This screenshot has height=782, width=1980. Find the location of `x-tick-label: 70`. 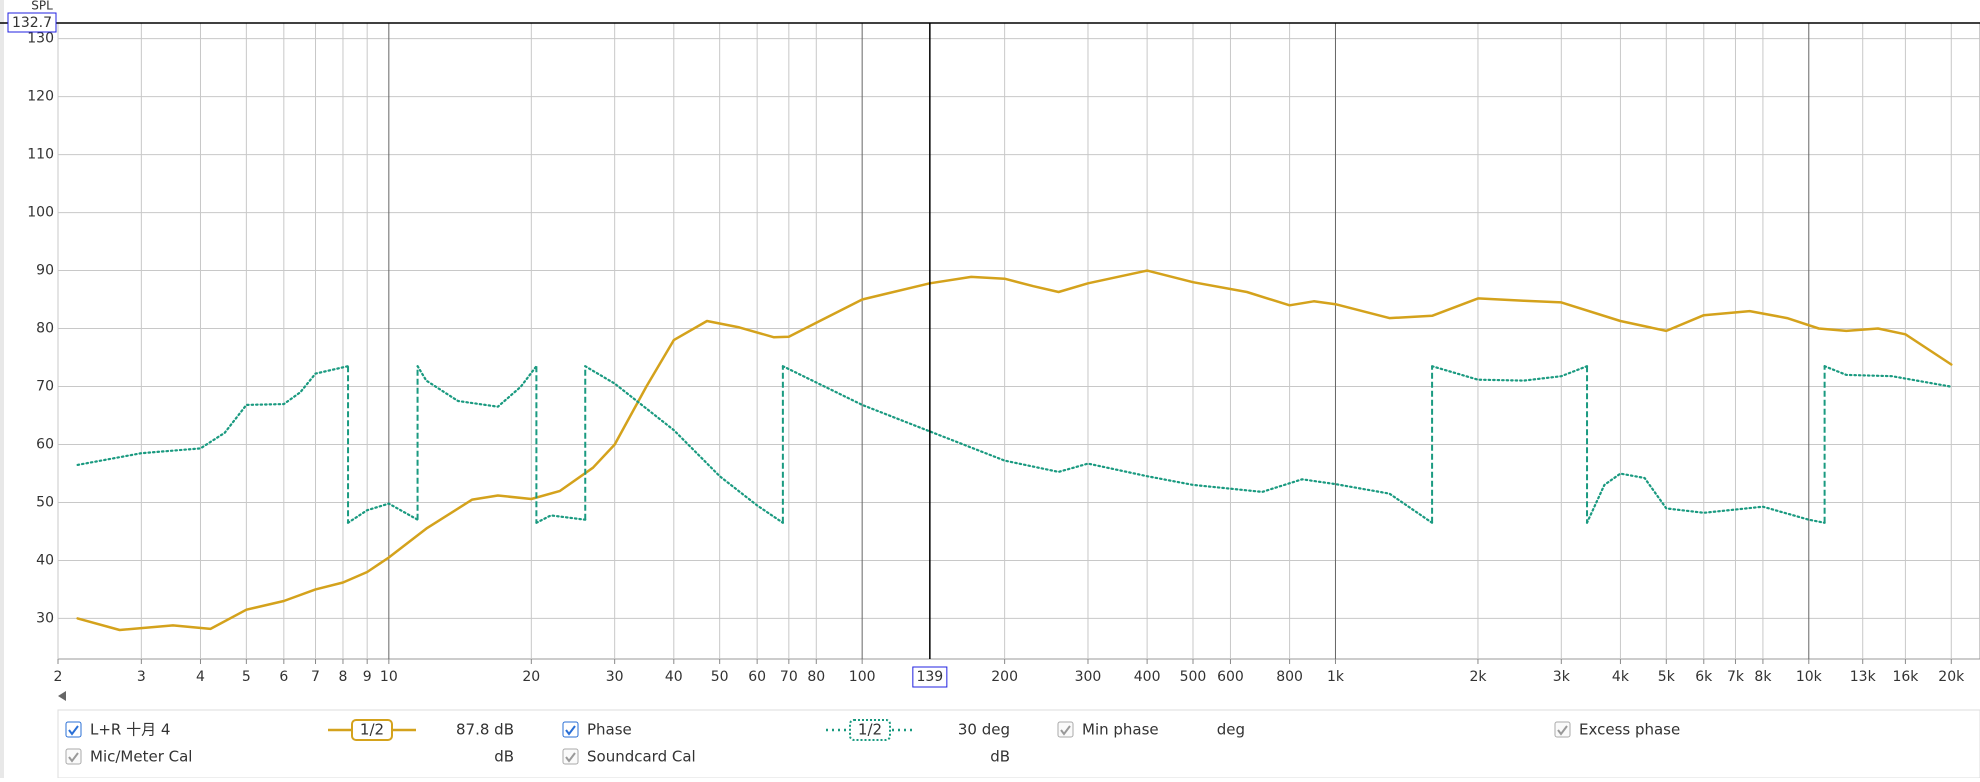

x-tick-label: 70 is located at coordinates (789, 677).